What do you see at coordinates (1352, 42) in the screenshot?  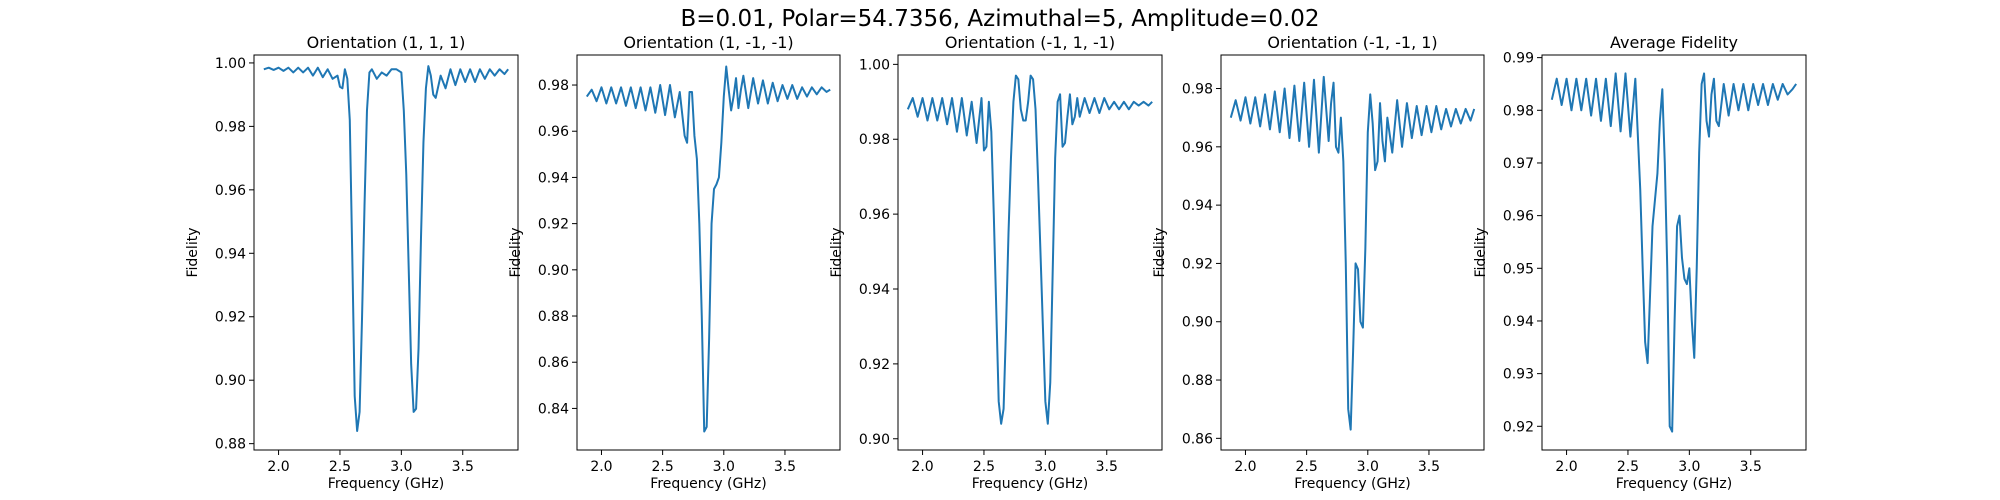 I see `subplot-title: Orientation (-1, -1, 1)` at bounding box center [1352, 42].